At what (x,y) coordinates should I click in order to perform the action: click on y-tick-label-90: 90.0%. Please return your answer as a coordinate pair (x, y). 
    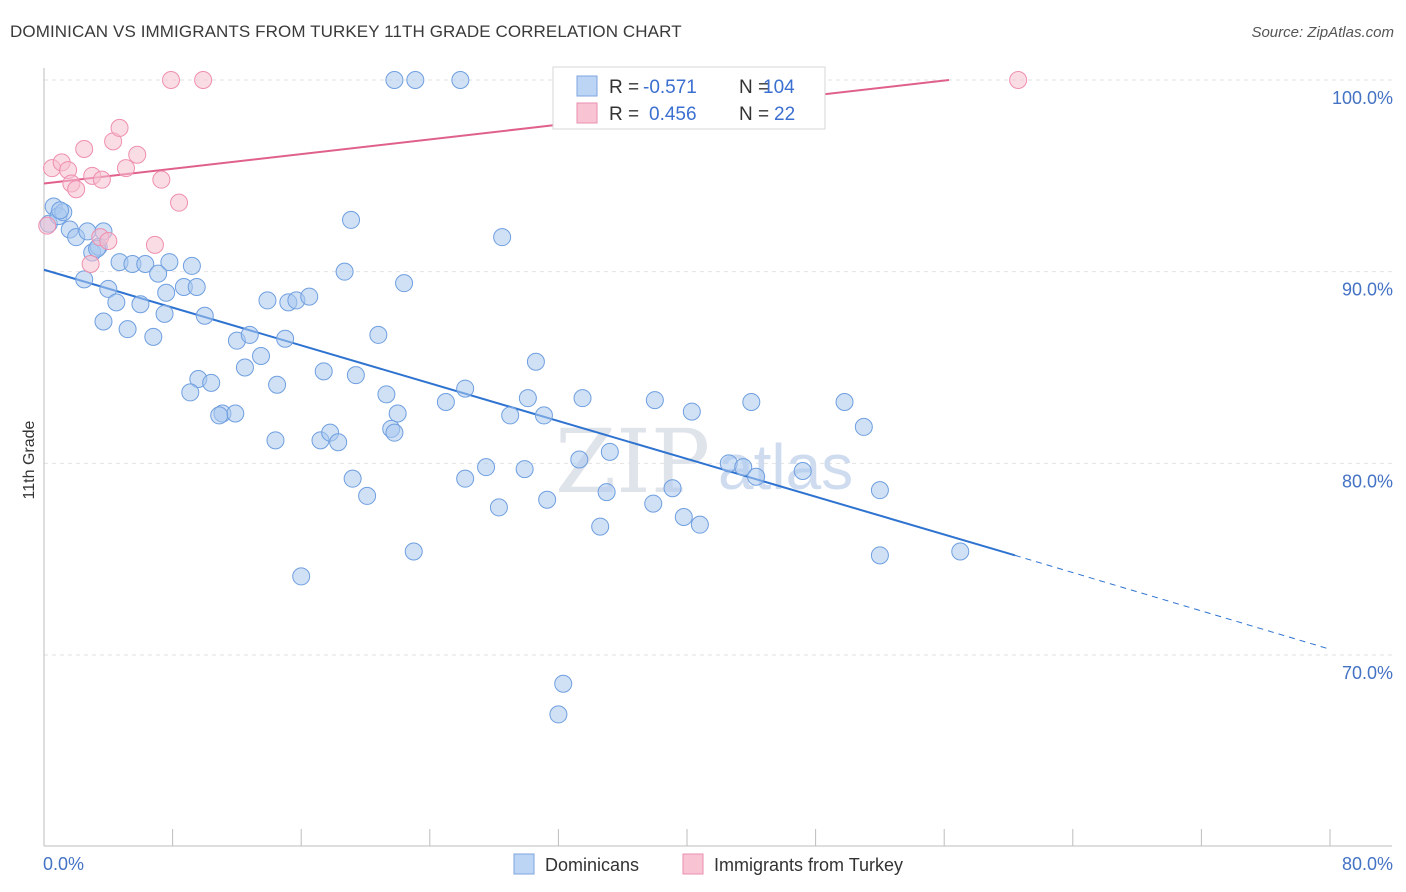
    Looking at the image, I should click on (1367, 290).